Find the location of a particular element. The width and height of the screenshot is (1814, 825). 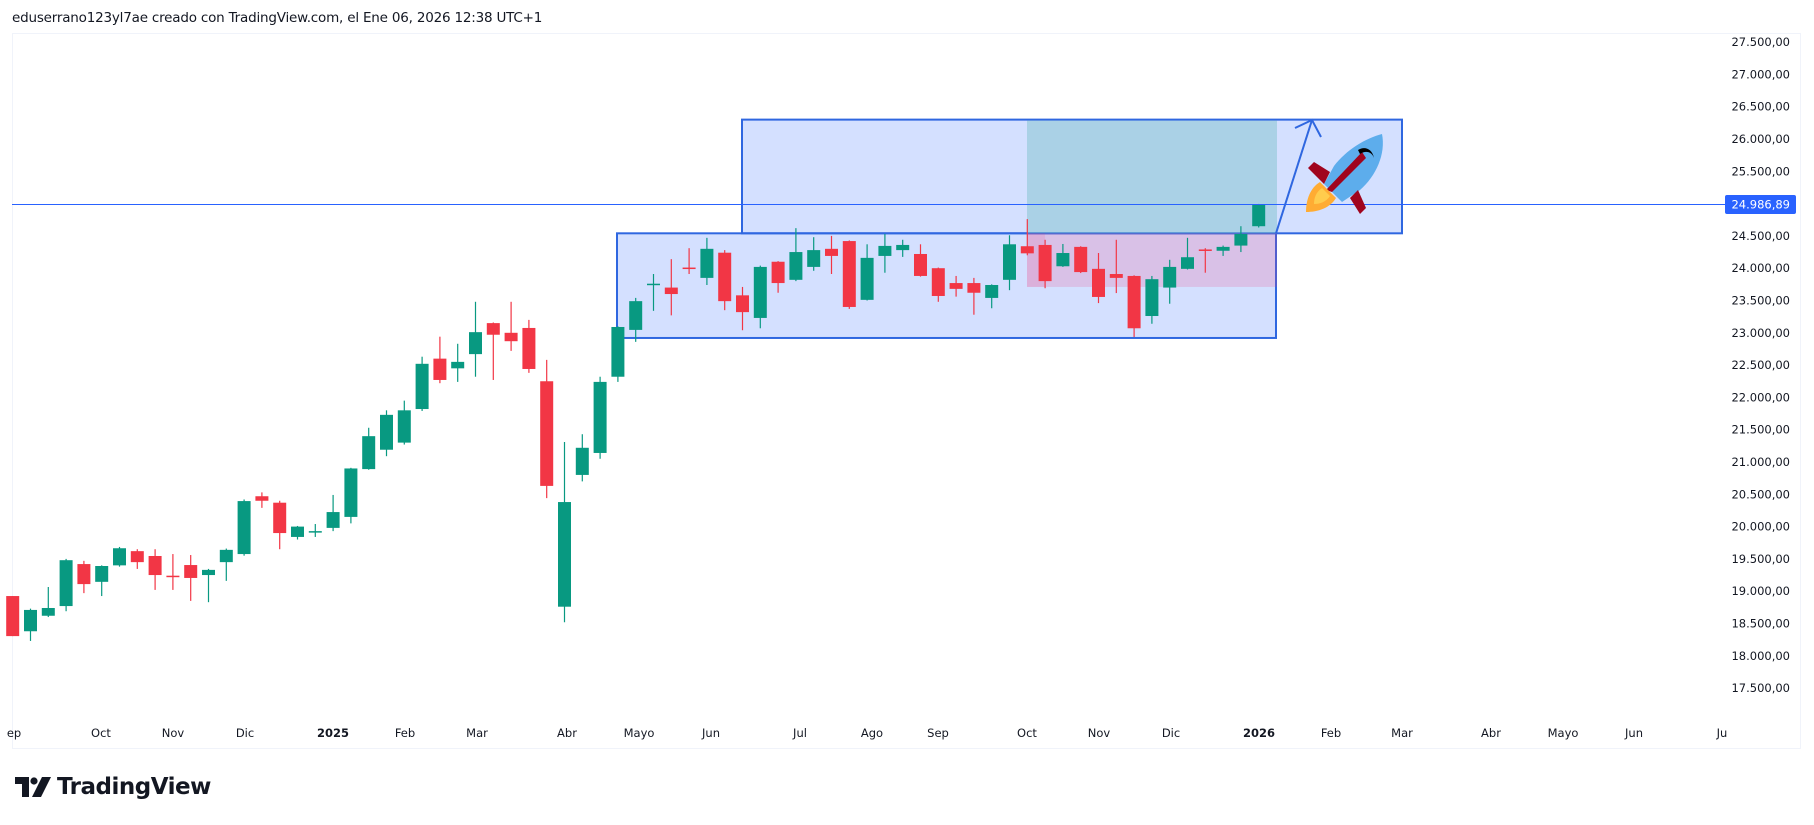

price-tick-label: 21.000,00 is located at coordinates (1760, 462).